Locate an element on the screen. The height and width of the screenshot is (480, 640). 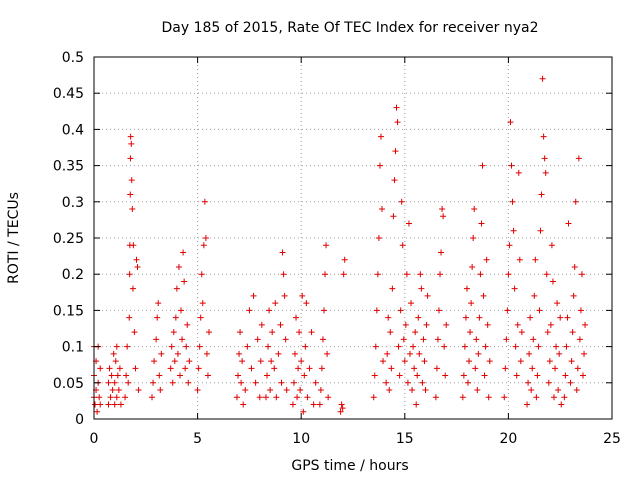
x-tick-labels: 0 5 10 15 20 25 is located at coordinates (355, 439).